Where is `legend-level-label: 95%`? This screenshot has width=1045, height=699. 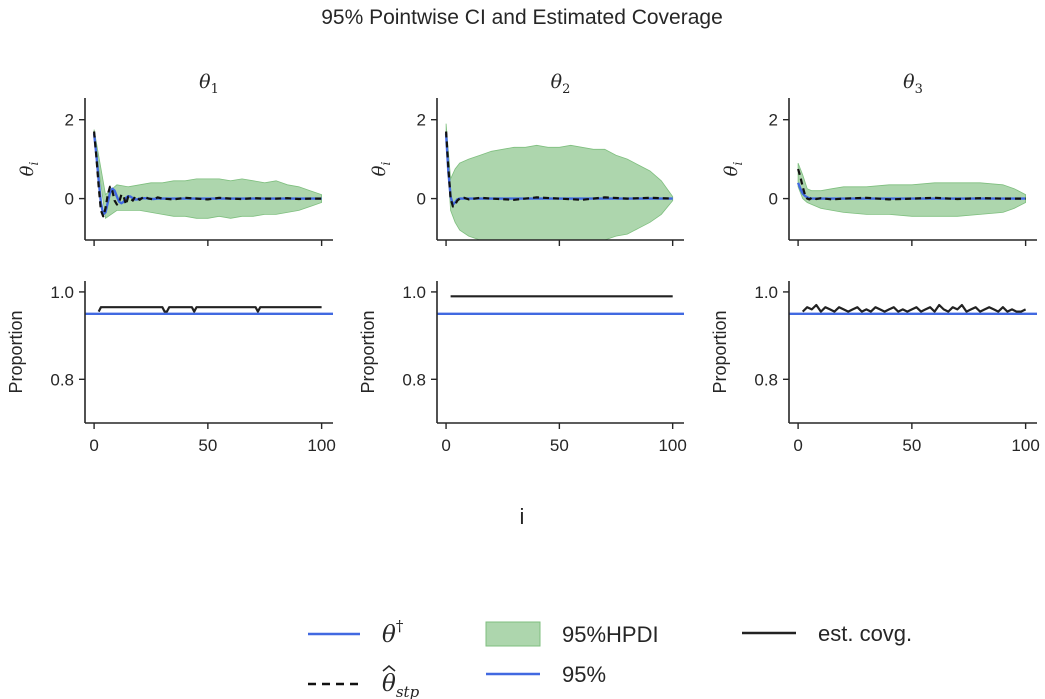
legend-level-label: 95% is located at coordinates (584, 674).